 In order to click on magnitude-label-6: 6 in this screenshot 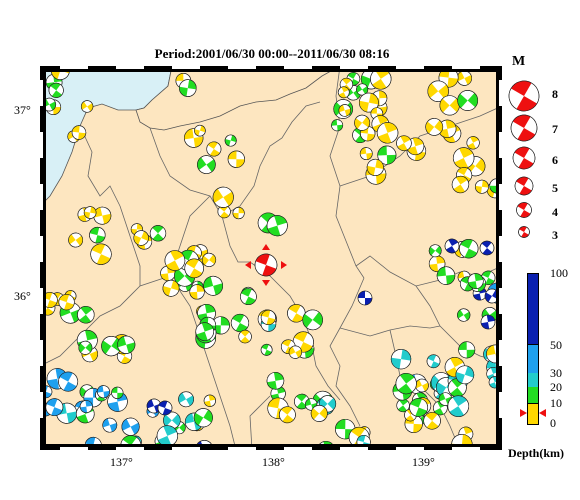, I will do `click(555, 160)`.